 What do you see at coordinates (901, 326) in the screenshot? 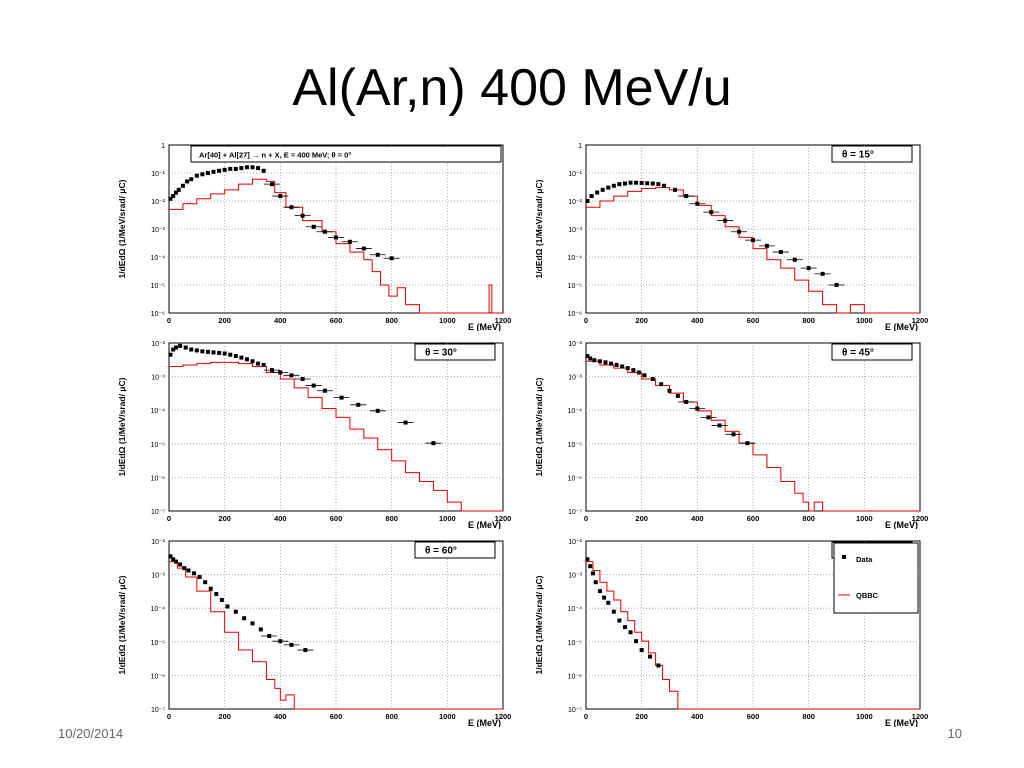
I see `x-axis-label: E (MeV)` at bounding box center [901, 326].